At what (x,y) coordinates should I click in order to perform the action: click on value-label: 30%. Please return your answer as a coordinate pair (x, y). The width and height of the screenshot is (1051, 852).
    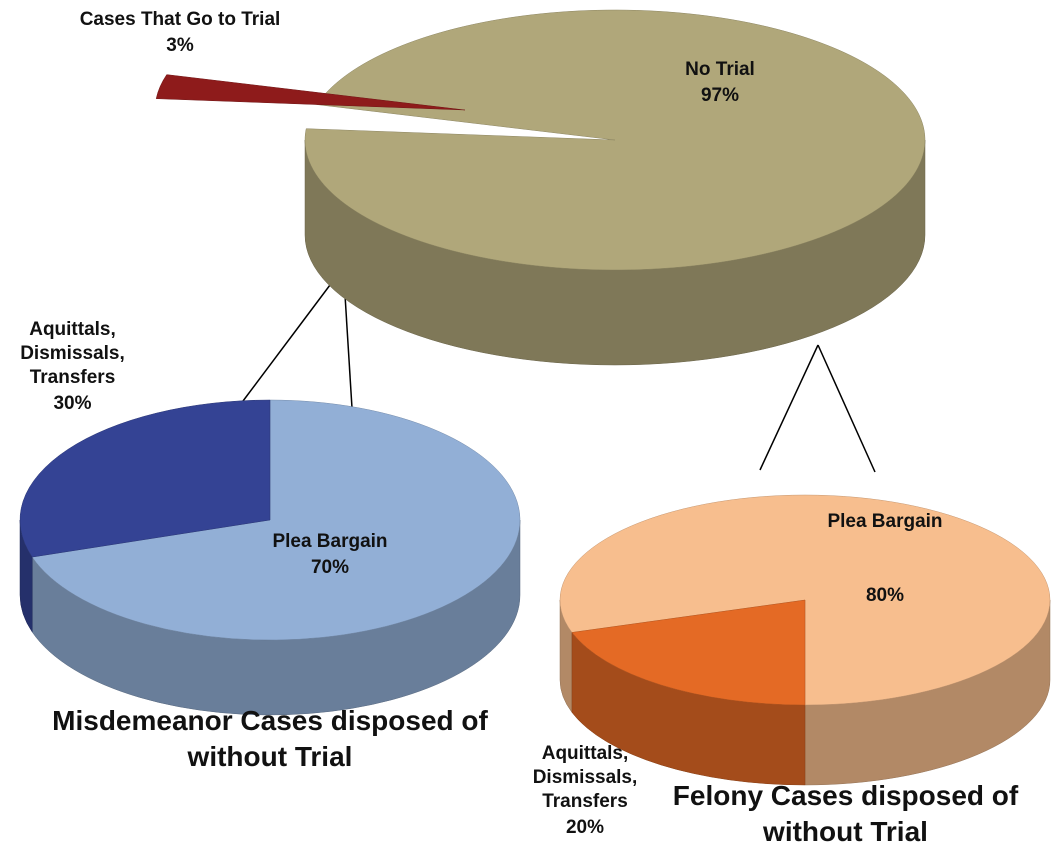
    Looking at the image, I should click on (72, 403).